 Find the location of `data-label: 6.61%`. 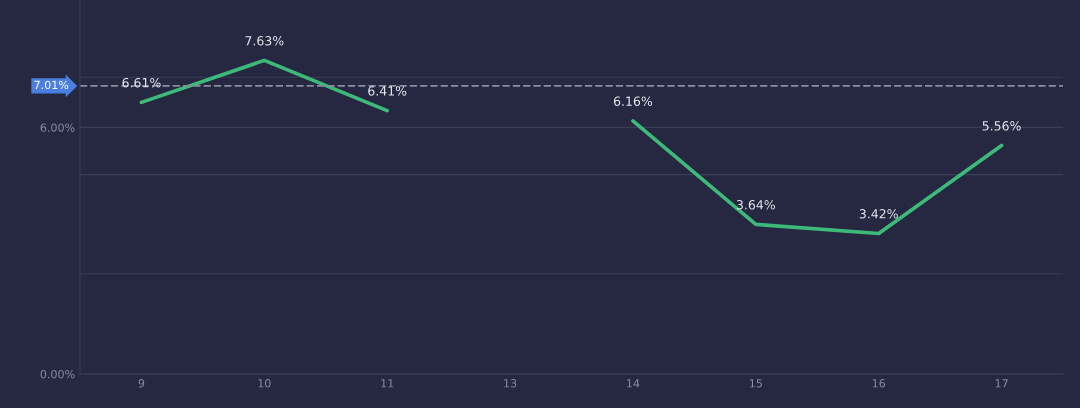

data-label: 6.61% is located at coordinates (141, 82).